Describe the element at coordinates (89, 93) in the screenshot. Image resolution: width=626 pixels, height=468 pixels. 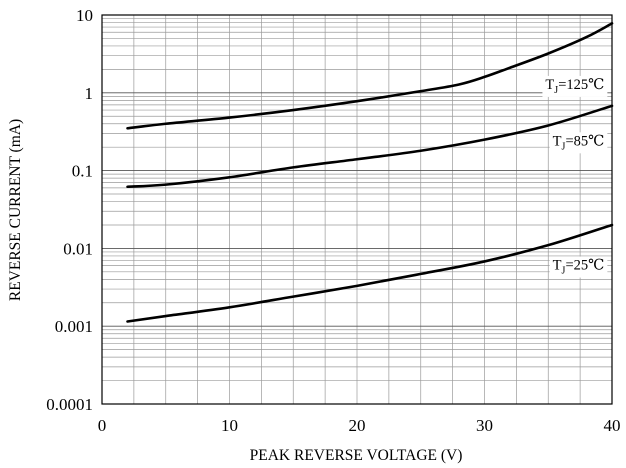
I see `y-tick-label: 1` at that location.